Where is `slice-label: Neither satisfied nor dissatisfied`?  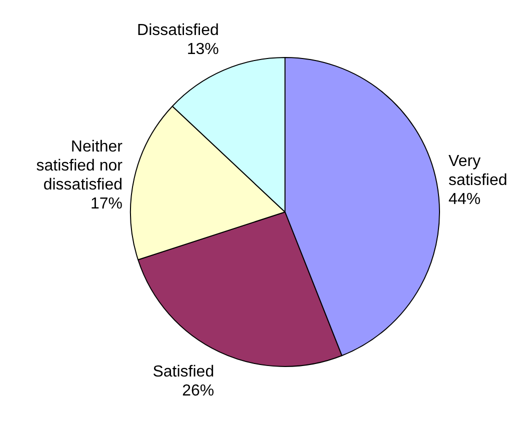
slice-label: Neither satisfied nor dissatisfied is located at coordinates (80, 166).